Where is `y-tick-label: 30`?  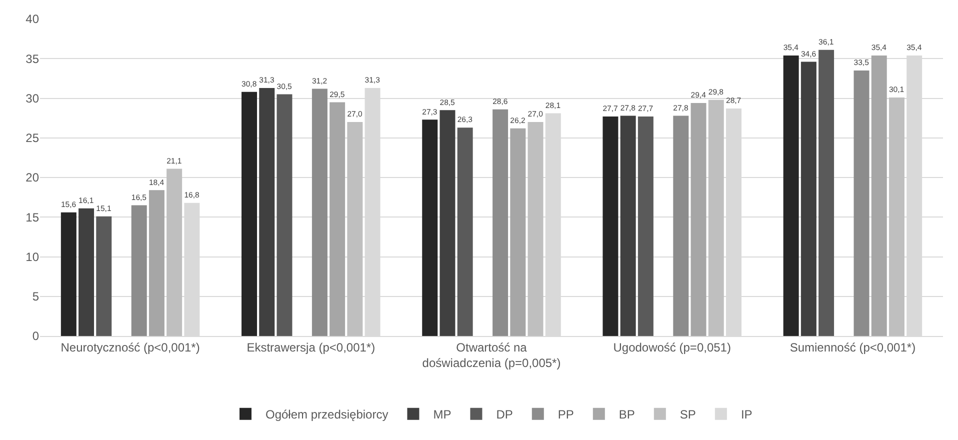
y-tick-label: 30 is located at coordinates (33, 98).